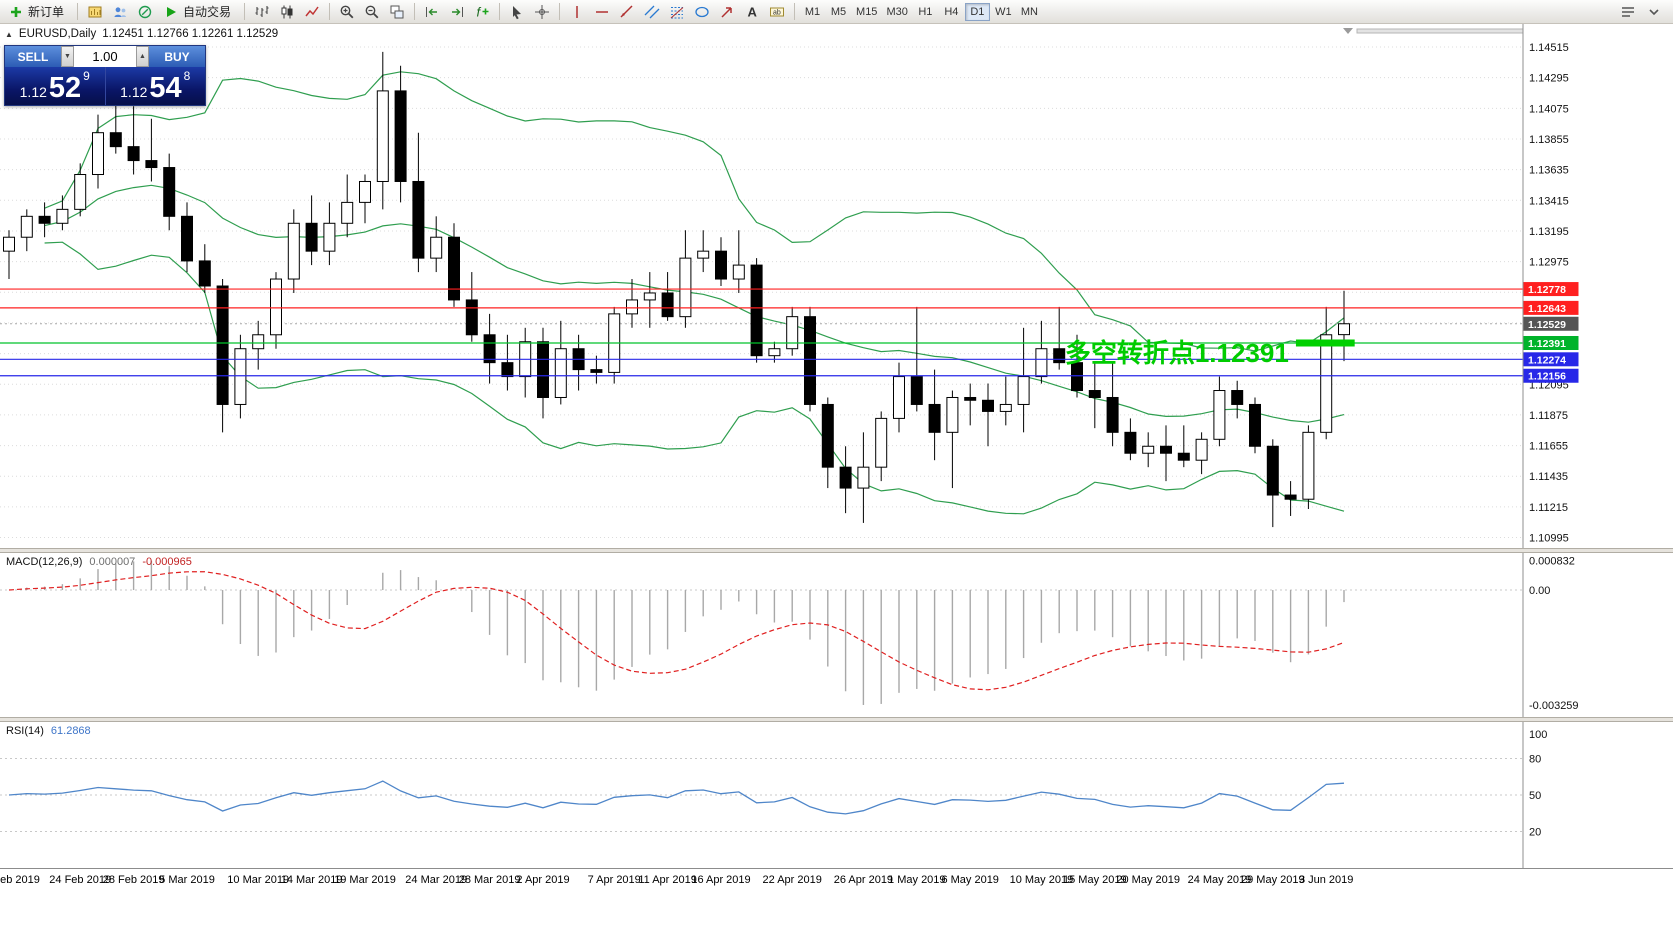  Describe the element at coordinates (977, 11) in the screenshot. I see `timeframe-d1-button: D1` at that location.